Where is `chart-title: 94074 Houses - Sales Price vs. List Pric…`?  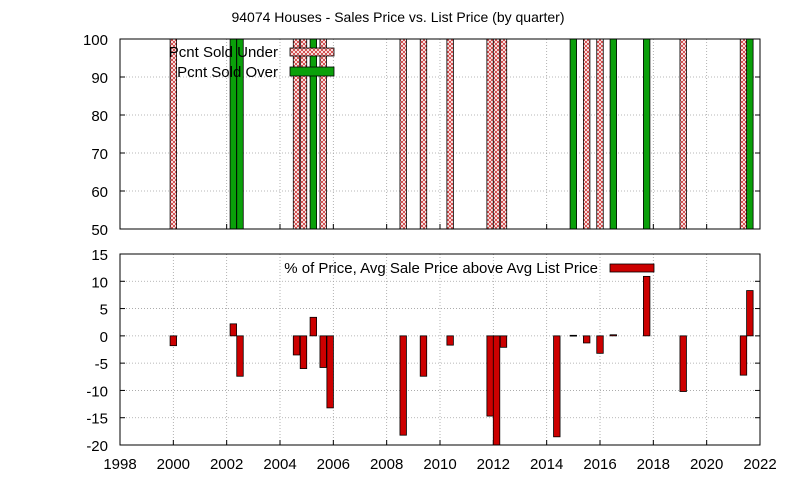
chart-title: 94074 Houses - Sales Price vs. List Pric… is located at coordinates (397, 17).